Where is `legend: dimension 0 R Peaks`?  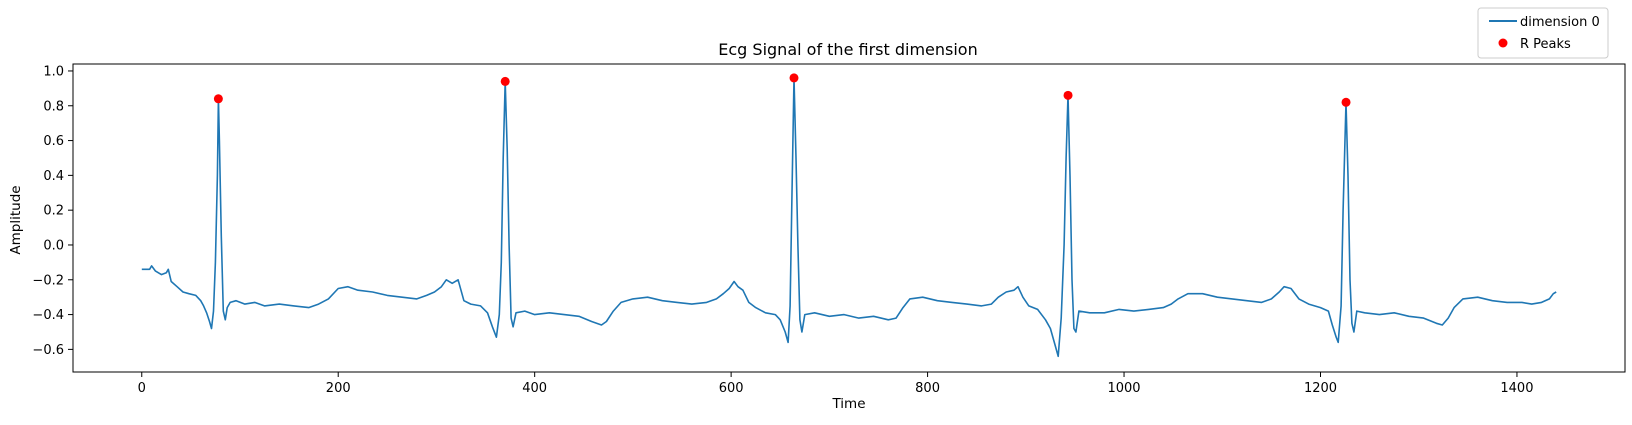
legend: dimension 0 R Peaks is located at coordinates (1543, 33).